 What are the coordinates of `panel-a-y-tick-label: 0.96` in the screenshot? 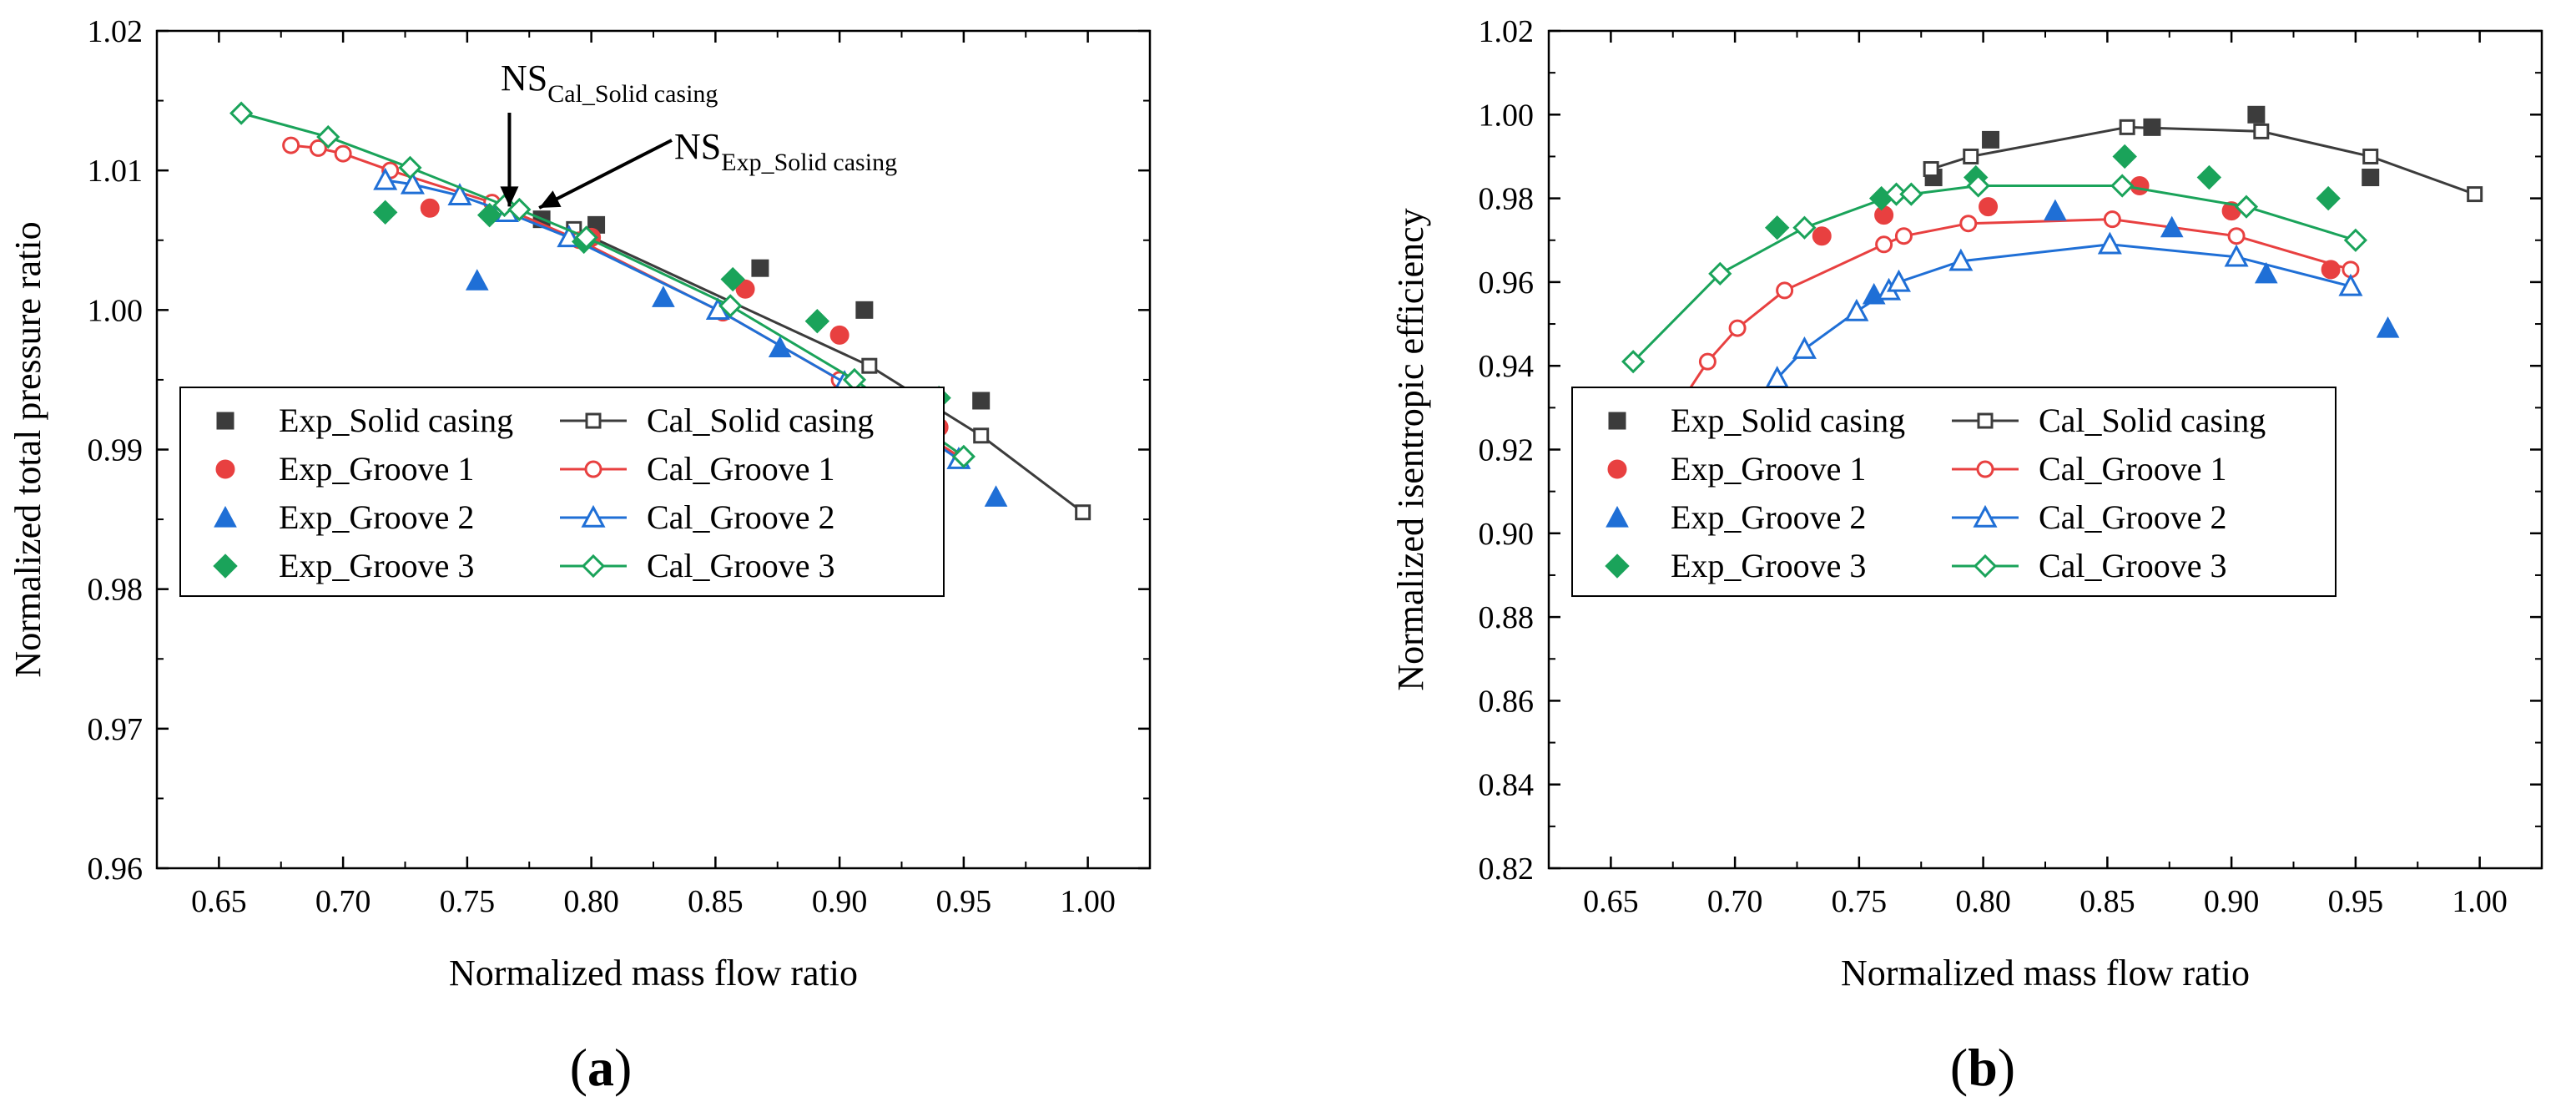 It's located at (116, 870).